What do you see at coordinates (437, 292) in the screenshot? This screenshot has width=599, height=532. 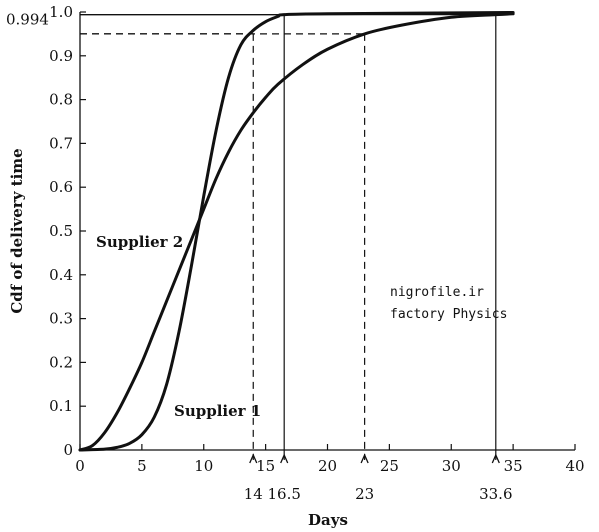 I see `annotation-watermark-site: nigrofile.ir` at bounding box center [437, 292].